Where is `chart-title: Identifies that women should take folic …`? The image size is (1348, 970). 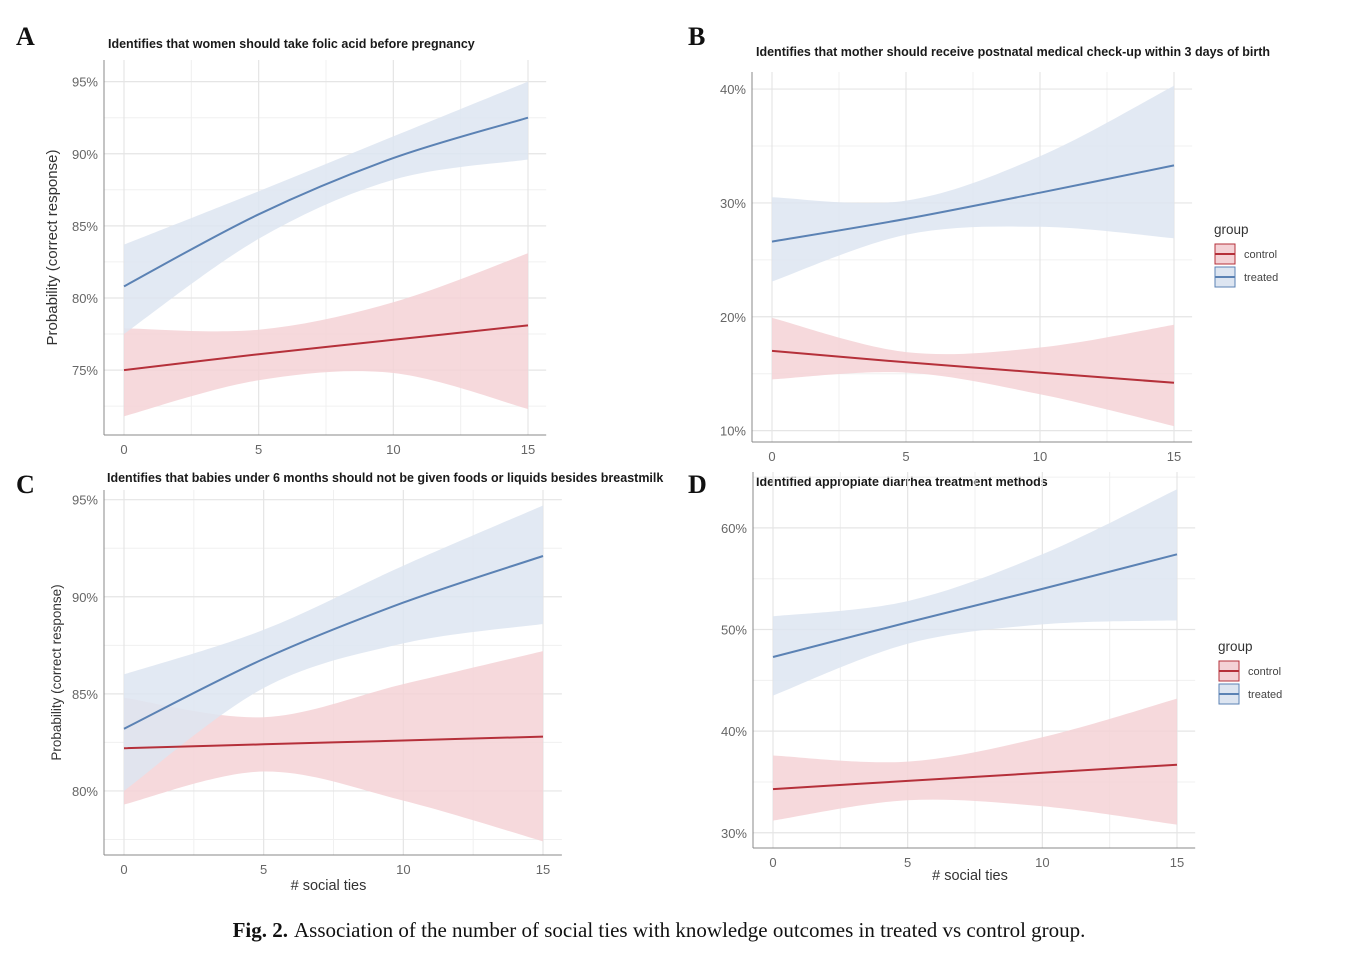
chart-title: Identifies that women should take folic … is located at coordinates (291, 44).